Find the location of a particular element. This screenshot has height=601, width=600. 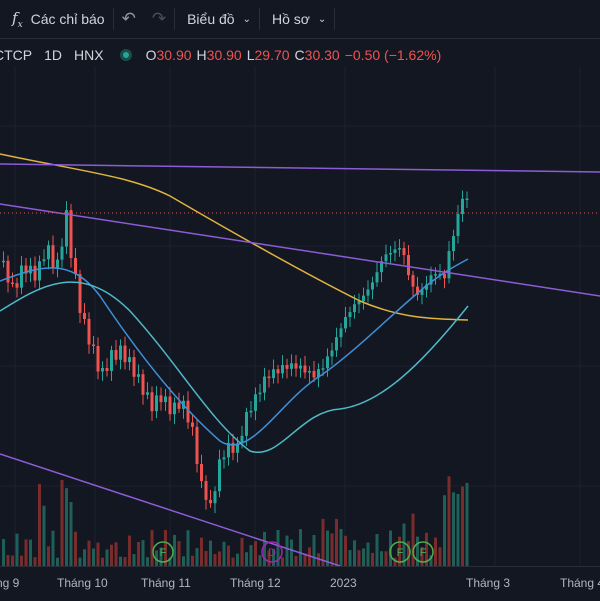

open-value: 30.90 is located at coordinates (174, 55).